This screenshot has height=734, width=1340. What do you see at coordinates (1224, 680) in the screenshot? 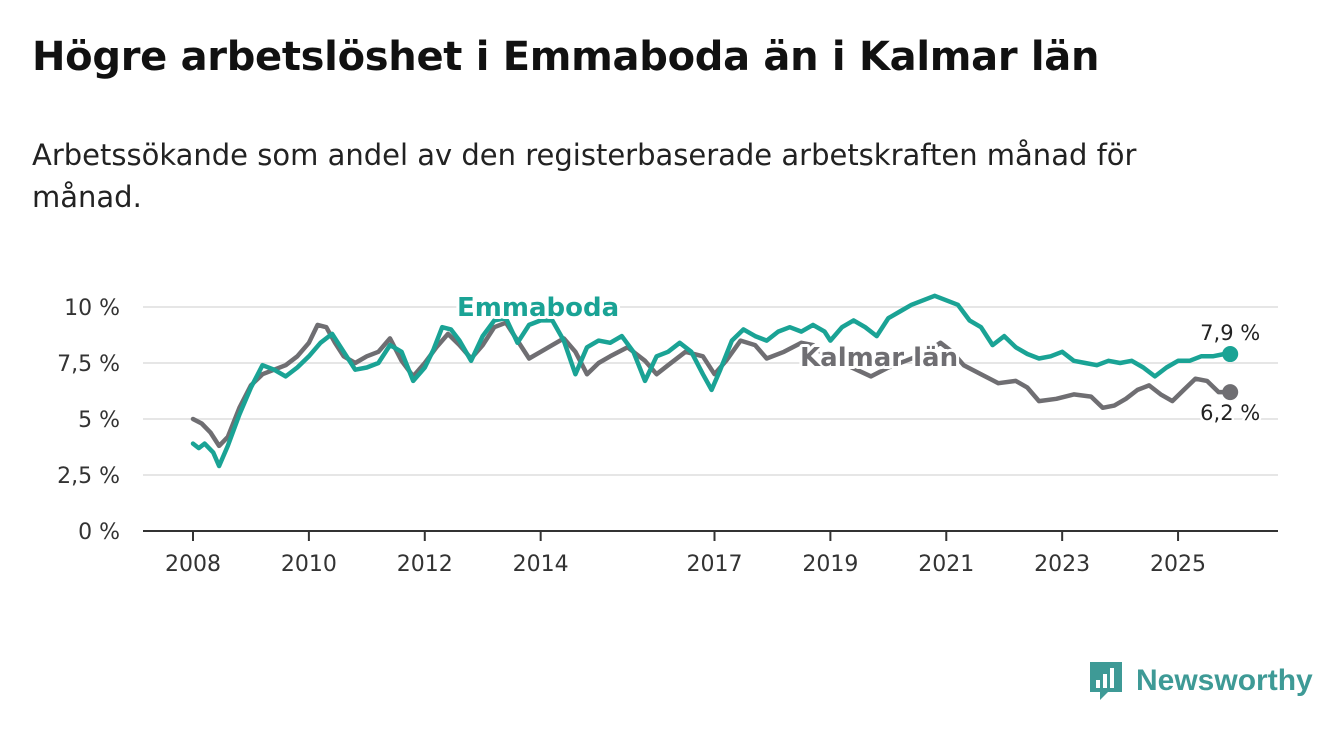
I see `brand-name: Newsworthy` at bounding box center [1224, 680].